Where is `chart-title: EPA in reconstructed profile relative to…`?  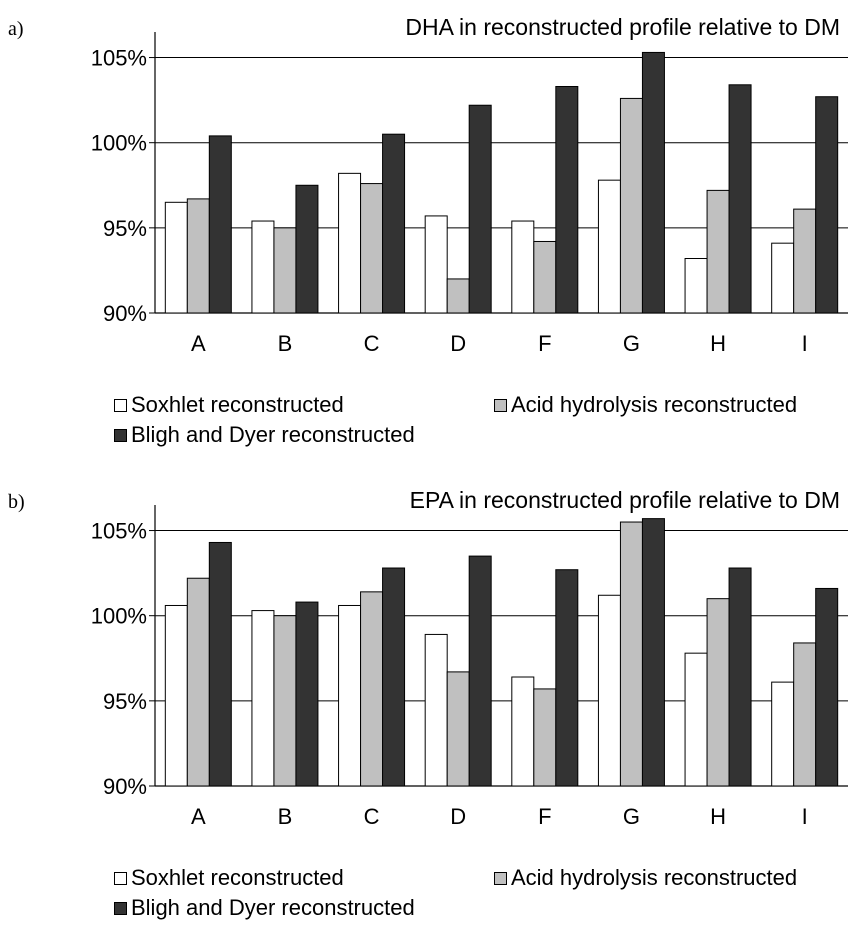
chart-title: EPA in reconstructed profile relative to… is located at coordinates (624, 500).